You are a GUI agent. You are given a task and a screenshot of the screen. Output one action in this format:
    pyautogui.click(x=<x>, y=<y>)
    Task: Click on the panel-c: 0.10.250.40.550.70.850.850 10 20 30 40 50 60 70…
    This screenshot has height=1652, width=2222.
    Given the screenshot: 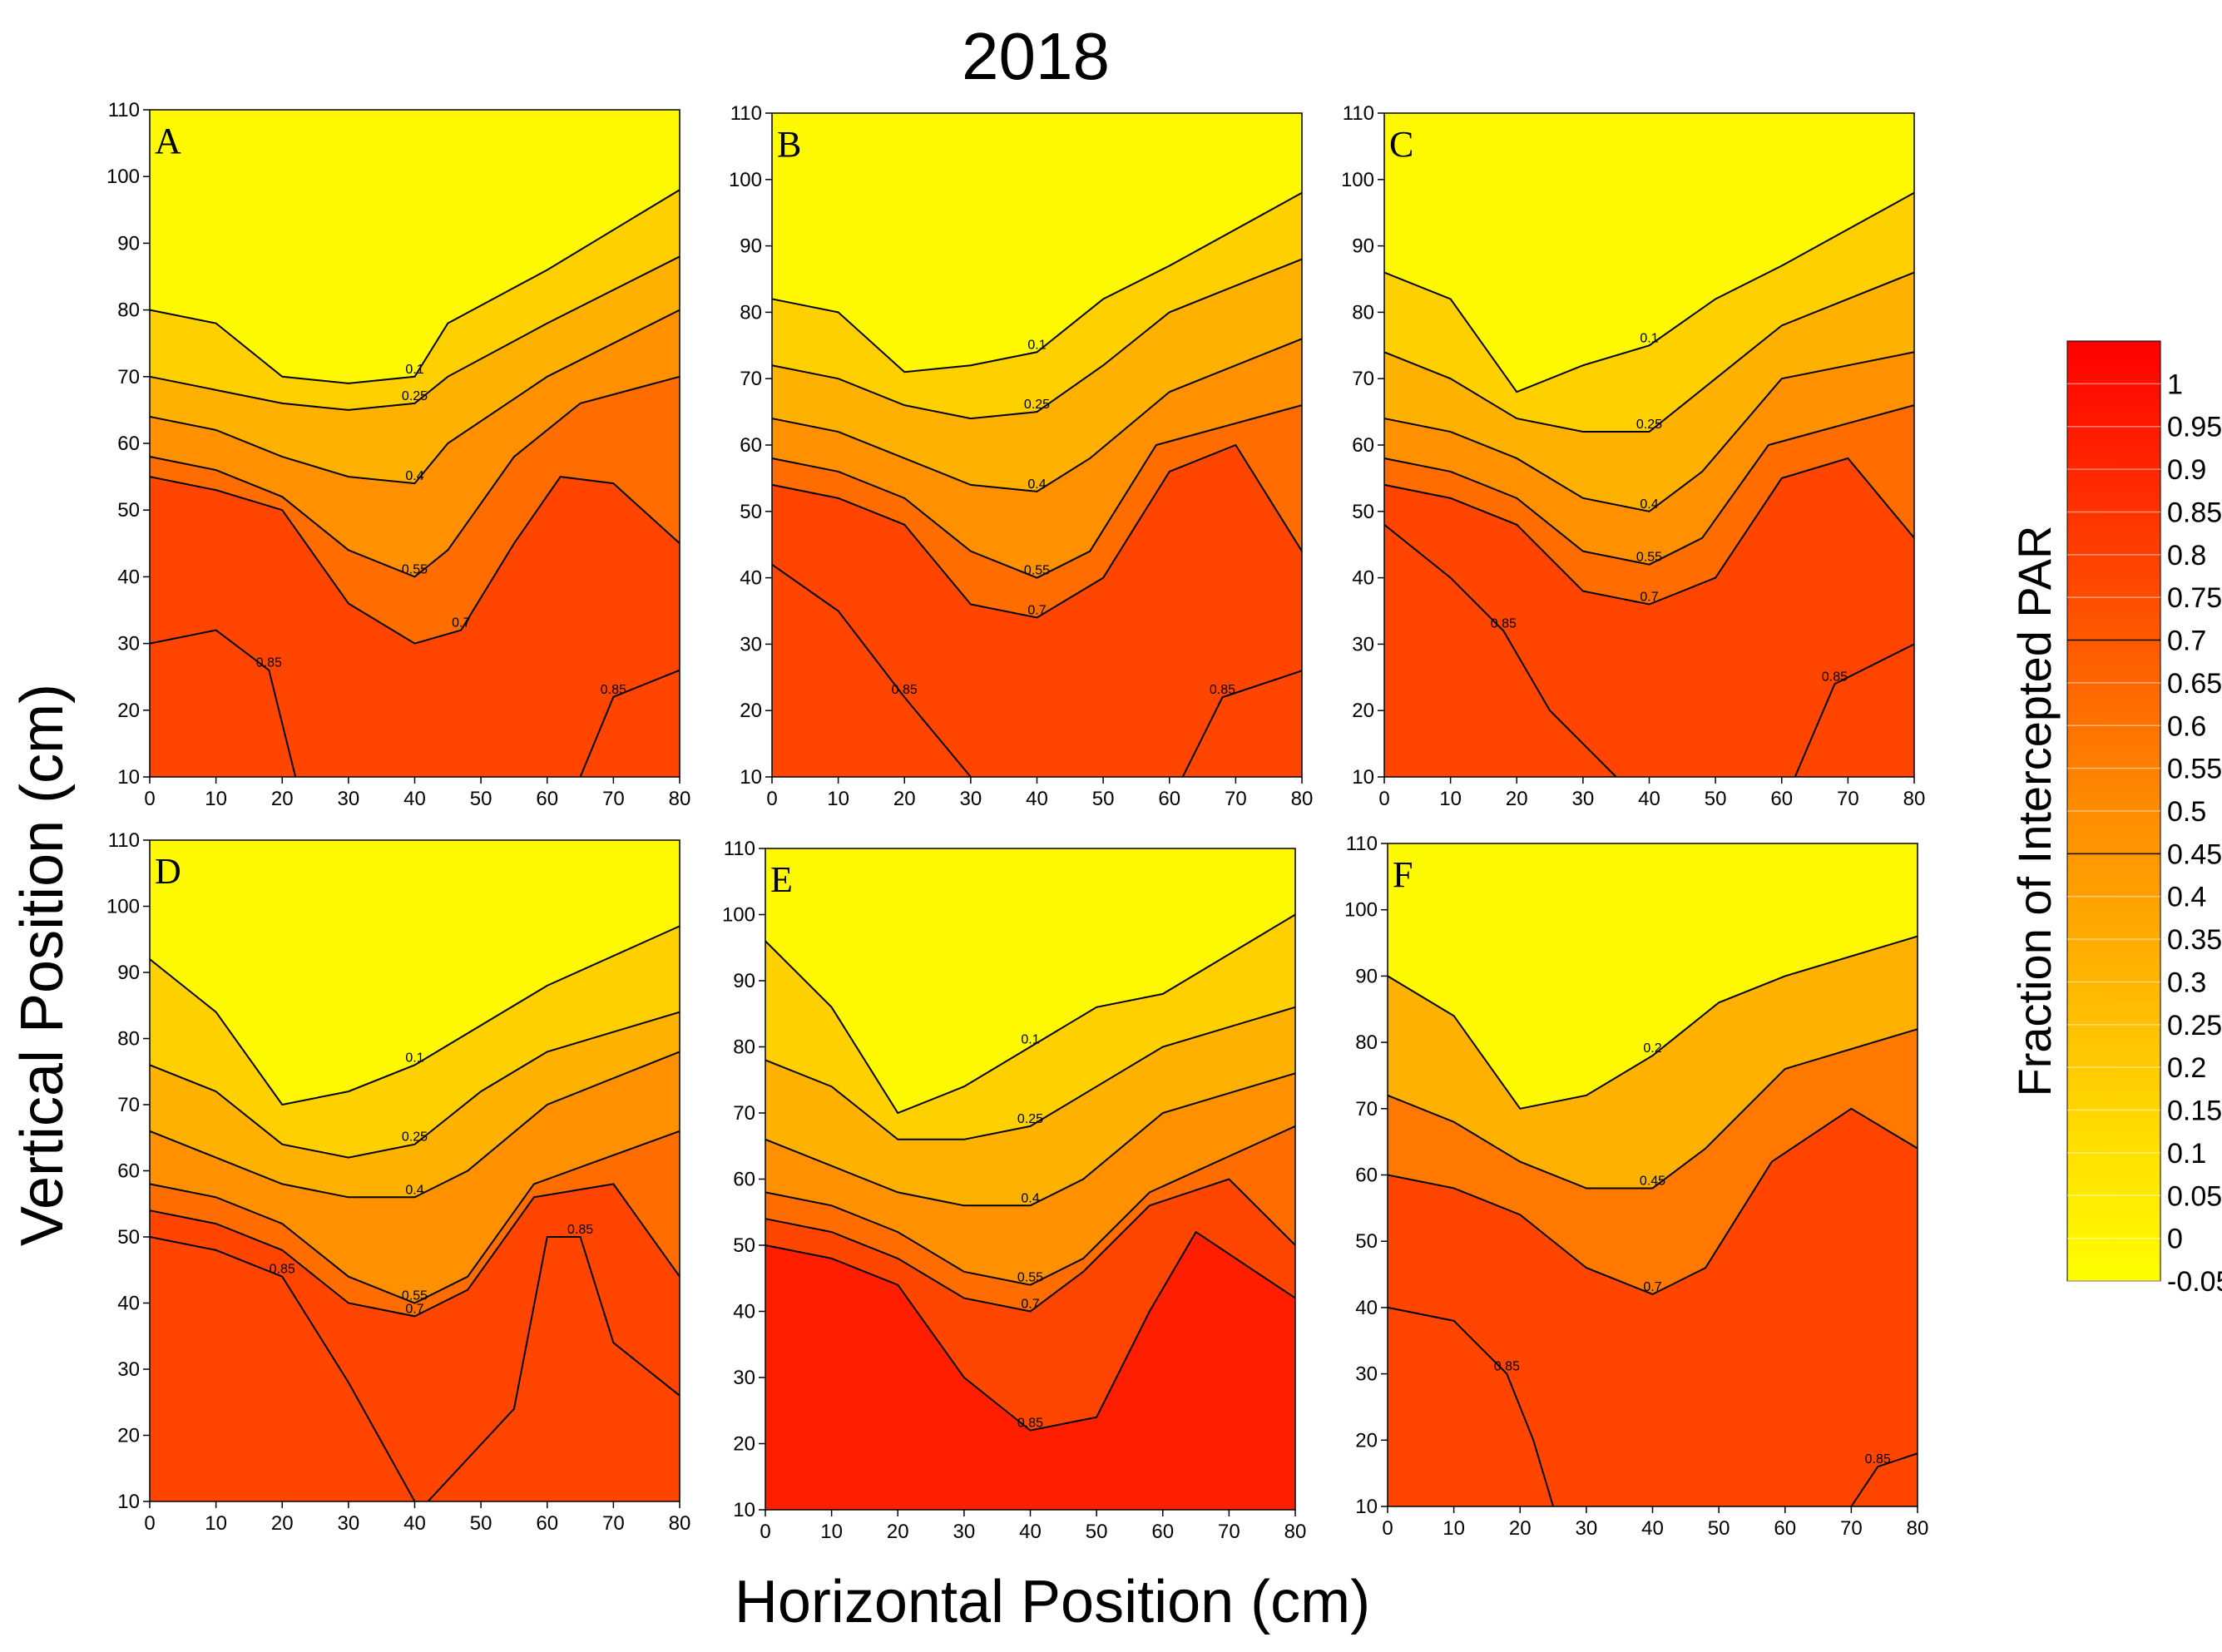 What is the action you would take?
    pyautogui.click(x=1633, y=456)
    